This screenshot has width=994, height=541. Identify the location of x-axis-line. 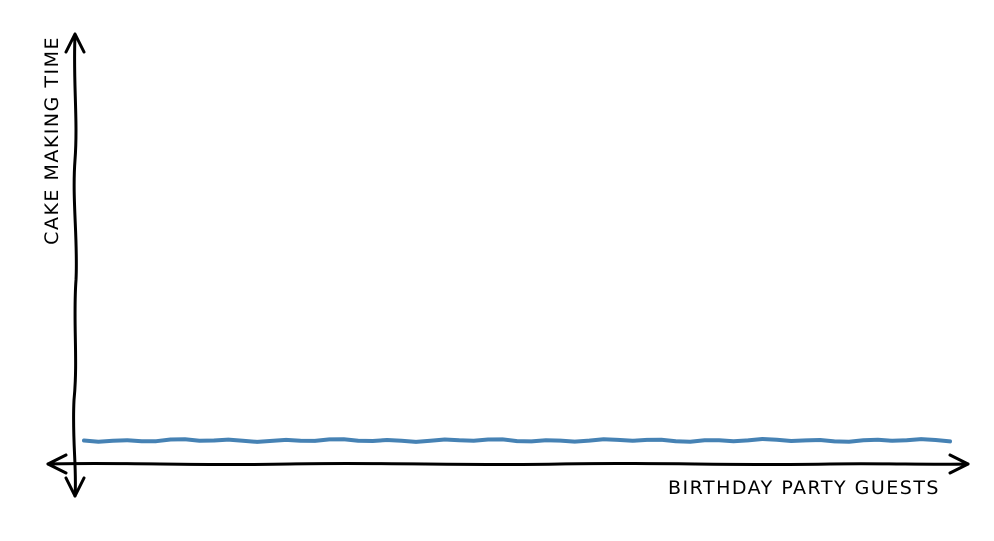
(508, 464).